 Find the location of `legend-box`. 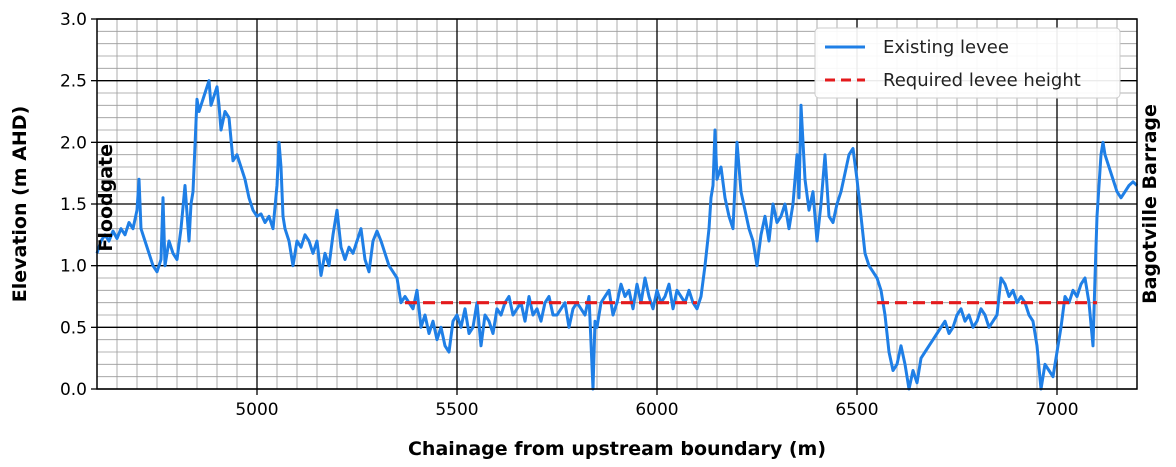

legend-box is located at coordinates (967, 63).